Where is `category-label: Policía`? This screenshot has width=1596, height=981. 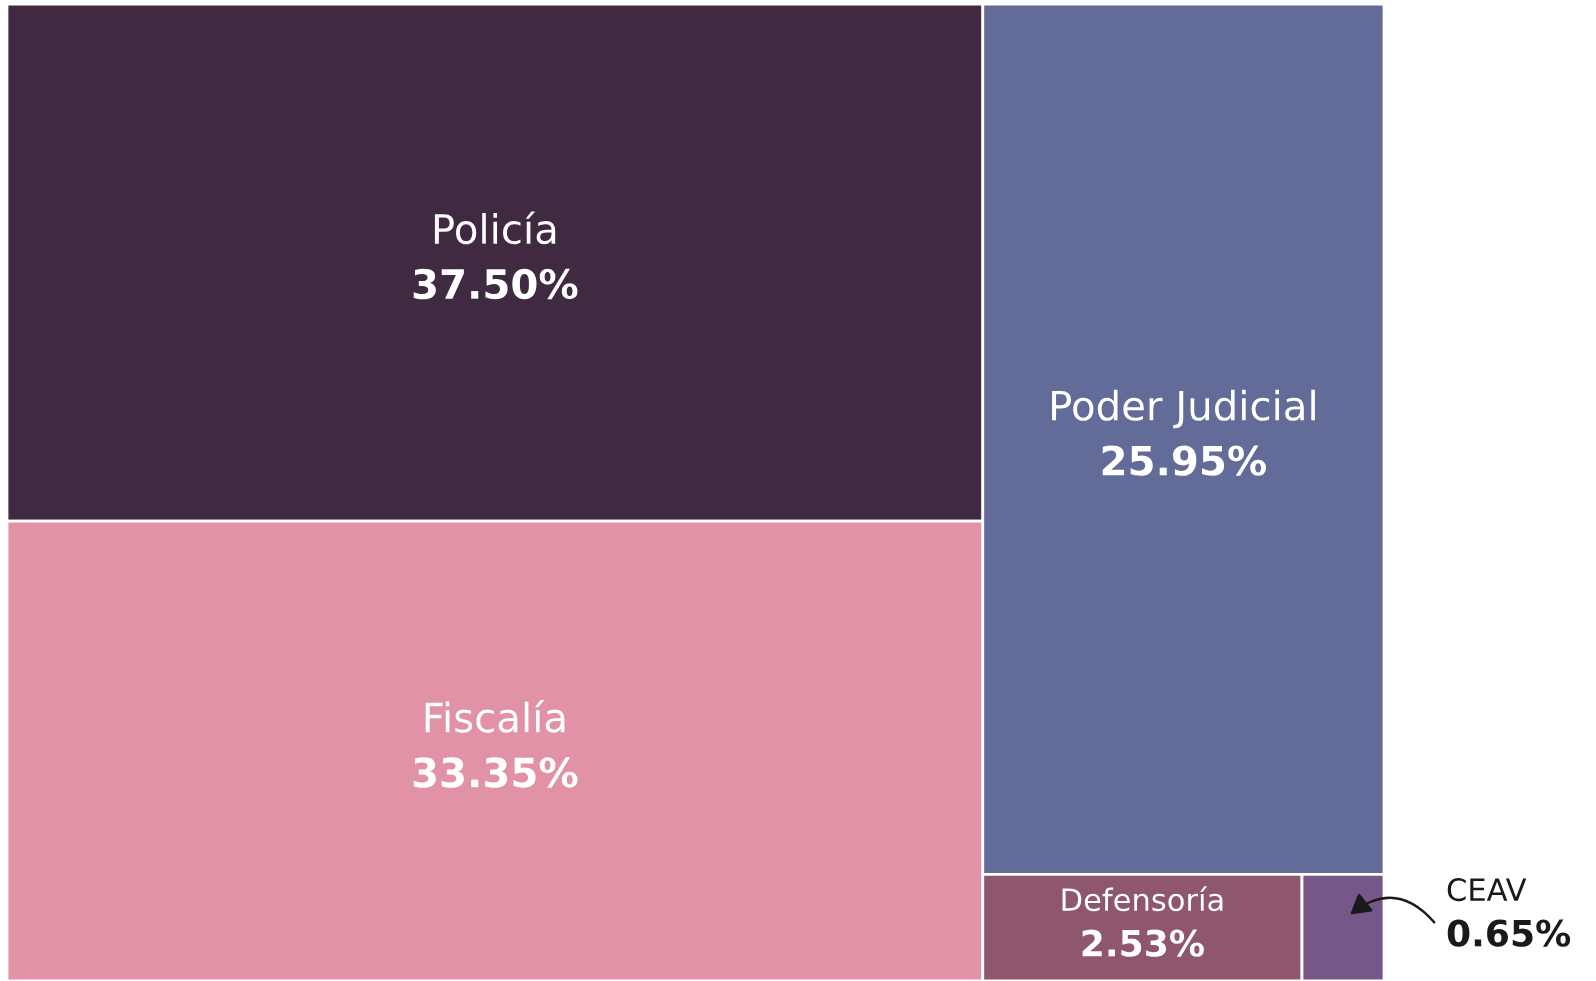 category-label: Policía is located at coordinates (495, 228).